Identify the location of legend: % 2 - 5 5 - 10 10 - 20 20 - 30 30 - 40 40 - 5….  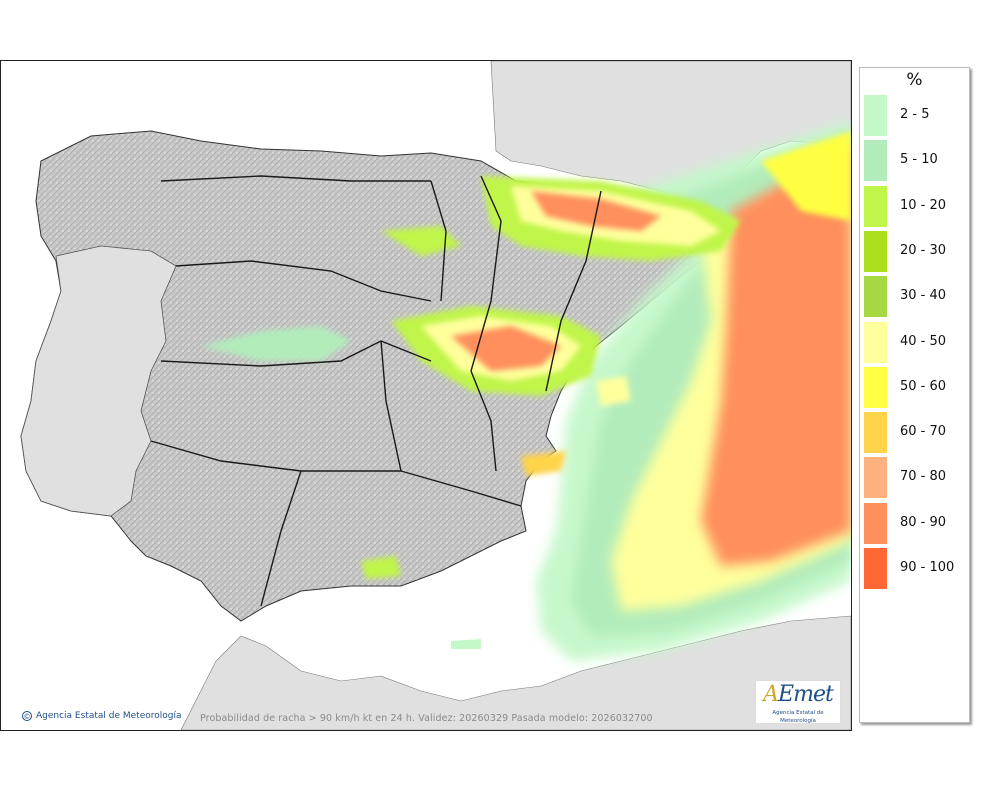
(914, 395).